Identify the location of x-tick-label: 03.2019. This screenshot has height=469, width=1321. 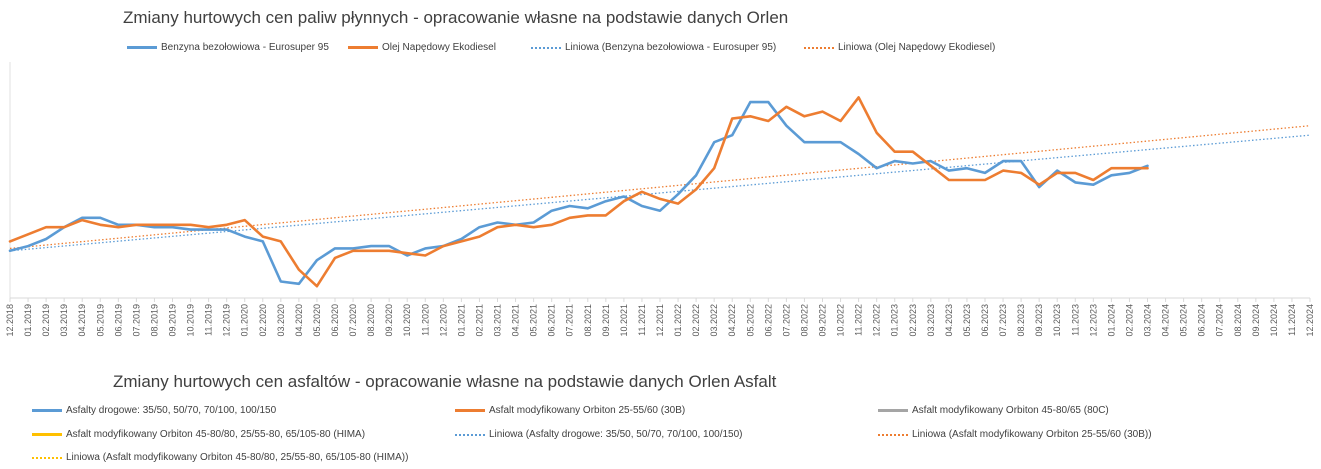
(64, 320).